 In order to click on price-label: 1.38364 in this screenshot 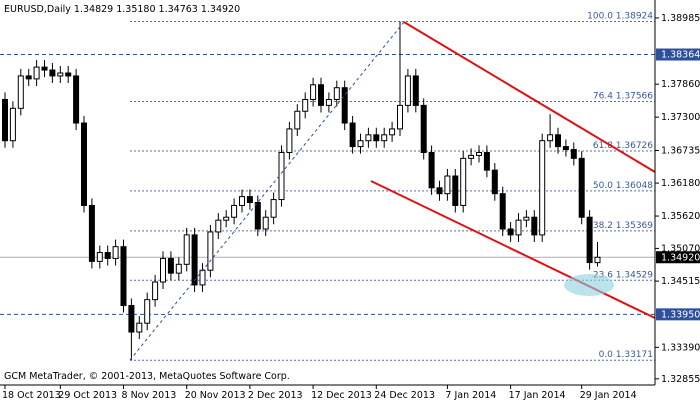, I will do `click(680, 55)`.